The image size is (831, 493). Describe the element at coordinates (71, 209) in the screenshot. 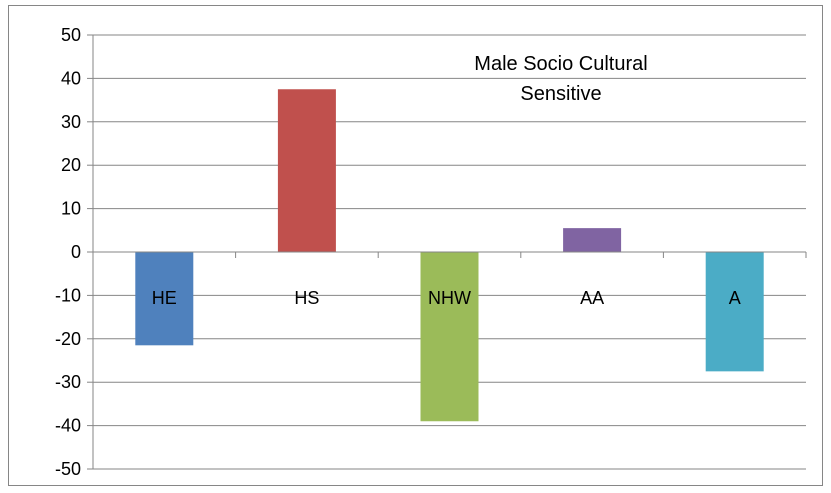

I see `y-tick-label: 10` at that location.